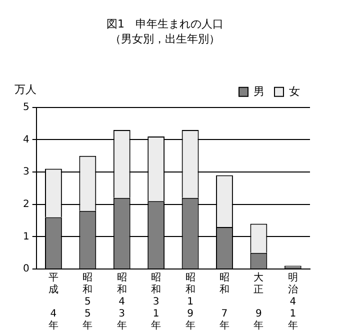 Image resolution: width=350 pixels, height=335 pixels. What do you see at coordinates (53, 302) in the screenshot?
I see `category-label: 平成4年` at bounding box center [53, 302].